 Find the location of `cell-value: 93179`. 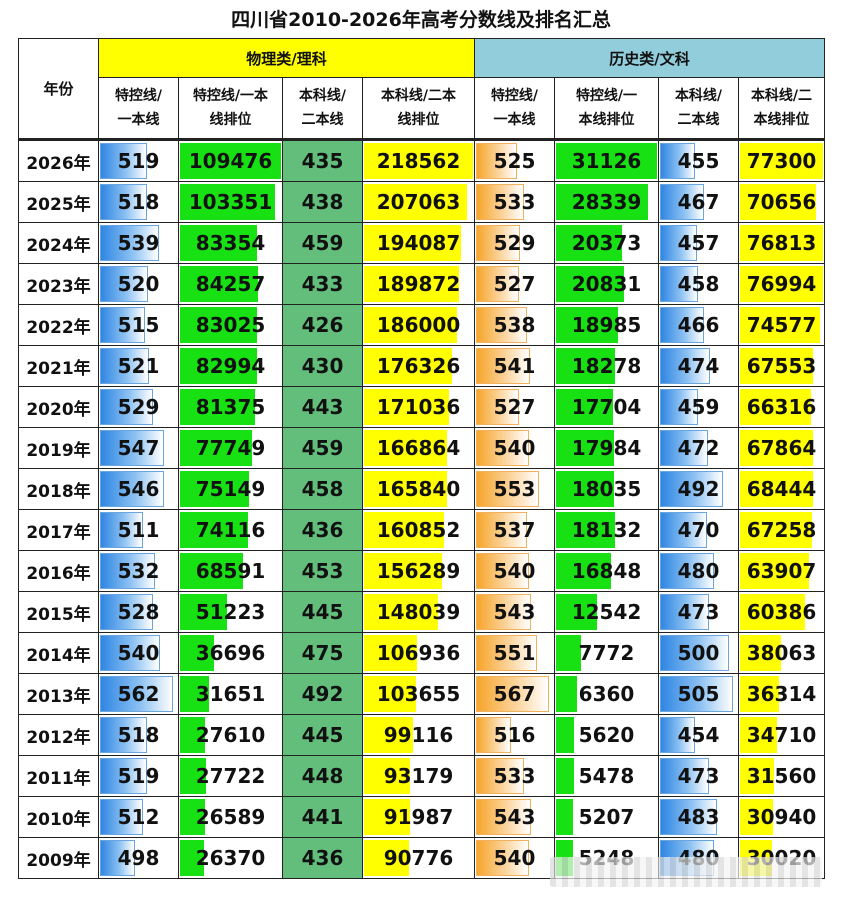

cell-value: 93179 is located at coordinates (418, 776).